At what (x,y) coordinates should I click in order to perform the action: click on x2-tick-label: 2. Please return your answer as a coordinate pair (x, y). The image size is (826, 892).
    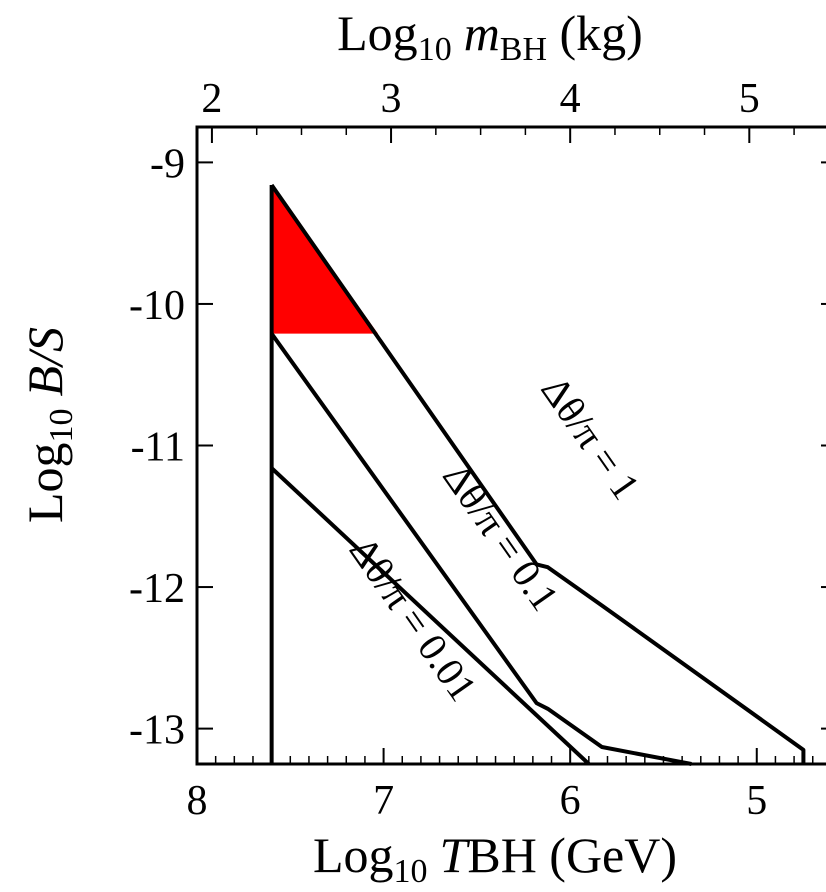
    Looking at the image, I should click on (211, 99).